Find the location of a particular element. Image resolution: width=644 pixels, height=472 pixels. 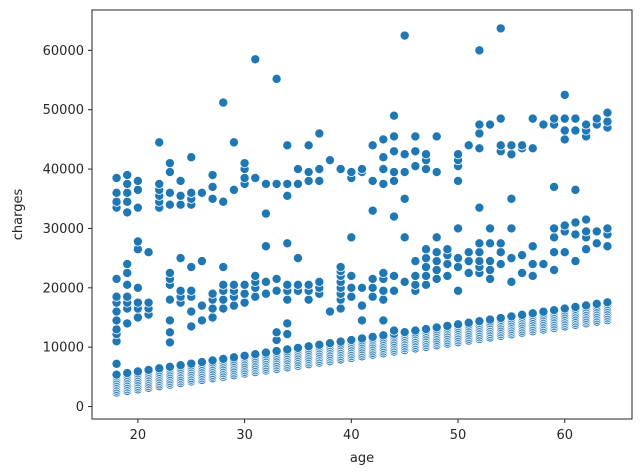

y-axis: 0 10000 20000 30000 40000 50000 60000 is located at coordinates (67, 229).